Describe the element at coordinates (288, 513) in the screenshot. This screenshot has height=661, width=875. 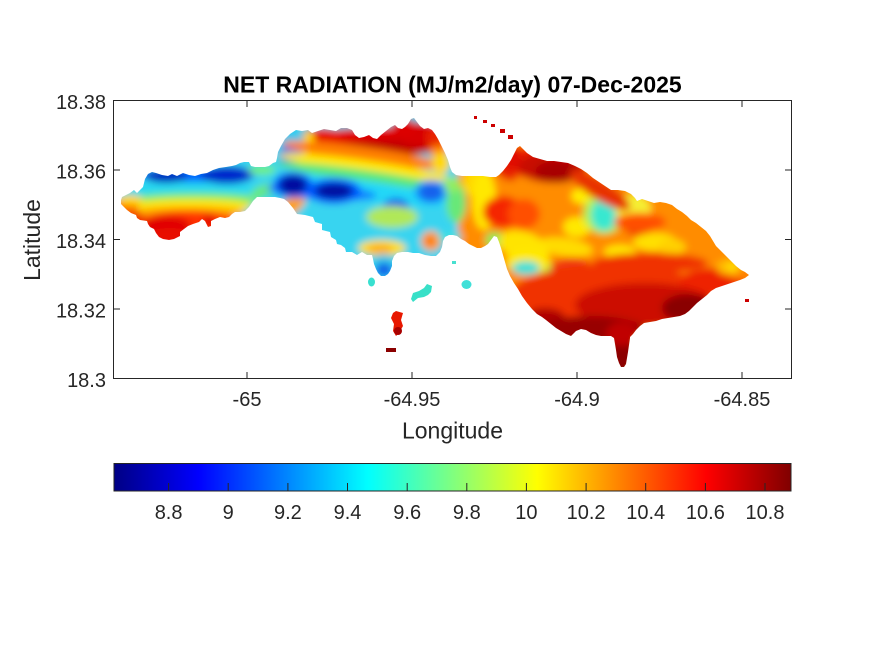
I see `svg-text: 9.2` at that location.